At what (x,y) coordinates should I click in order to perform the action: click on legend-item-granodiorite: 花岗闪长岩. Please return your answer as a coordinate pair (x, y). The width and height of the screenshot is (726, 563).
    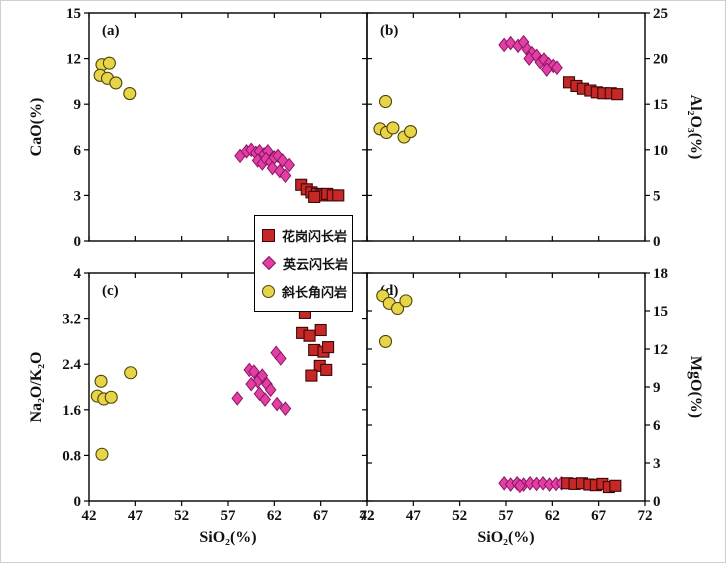
    Looking at the image, I should click on (305, 235).